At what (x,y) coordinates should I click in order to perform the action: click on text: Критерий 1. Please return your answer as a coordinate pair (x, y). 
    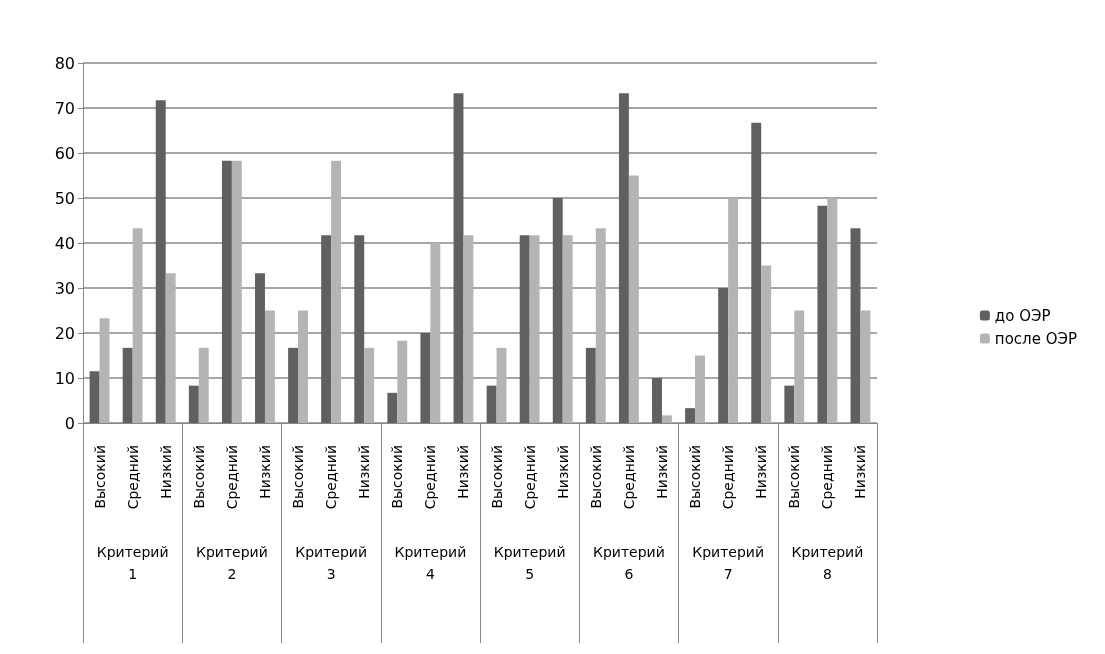
    Looking at the image, I should click on (132, 563).